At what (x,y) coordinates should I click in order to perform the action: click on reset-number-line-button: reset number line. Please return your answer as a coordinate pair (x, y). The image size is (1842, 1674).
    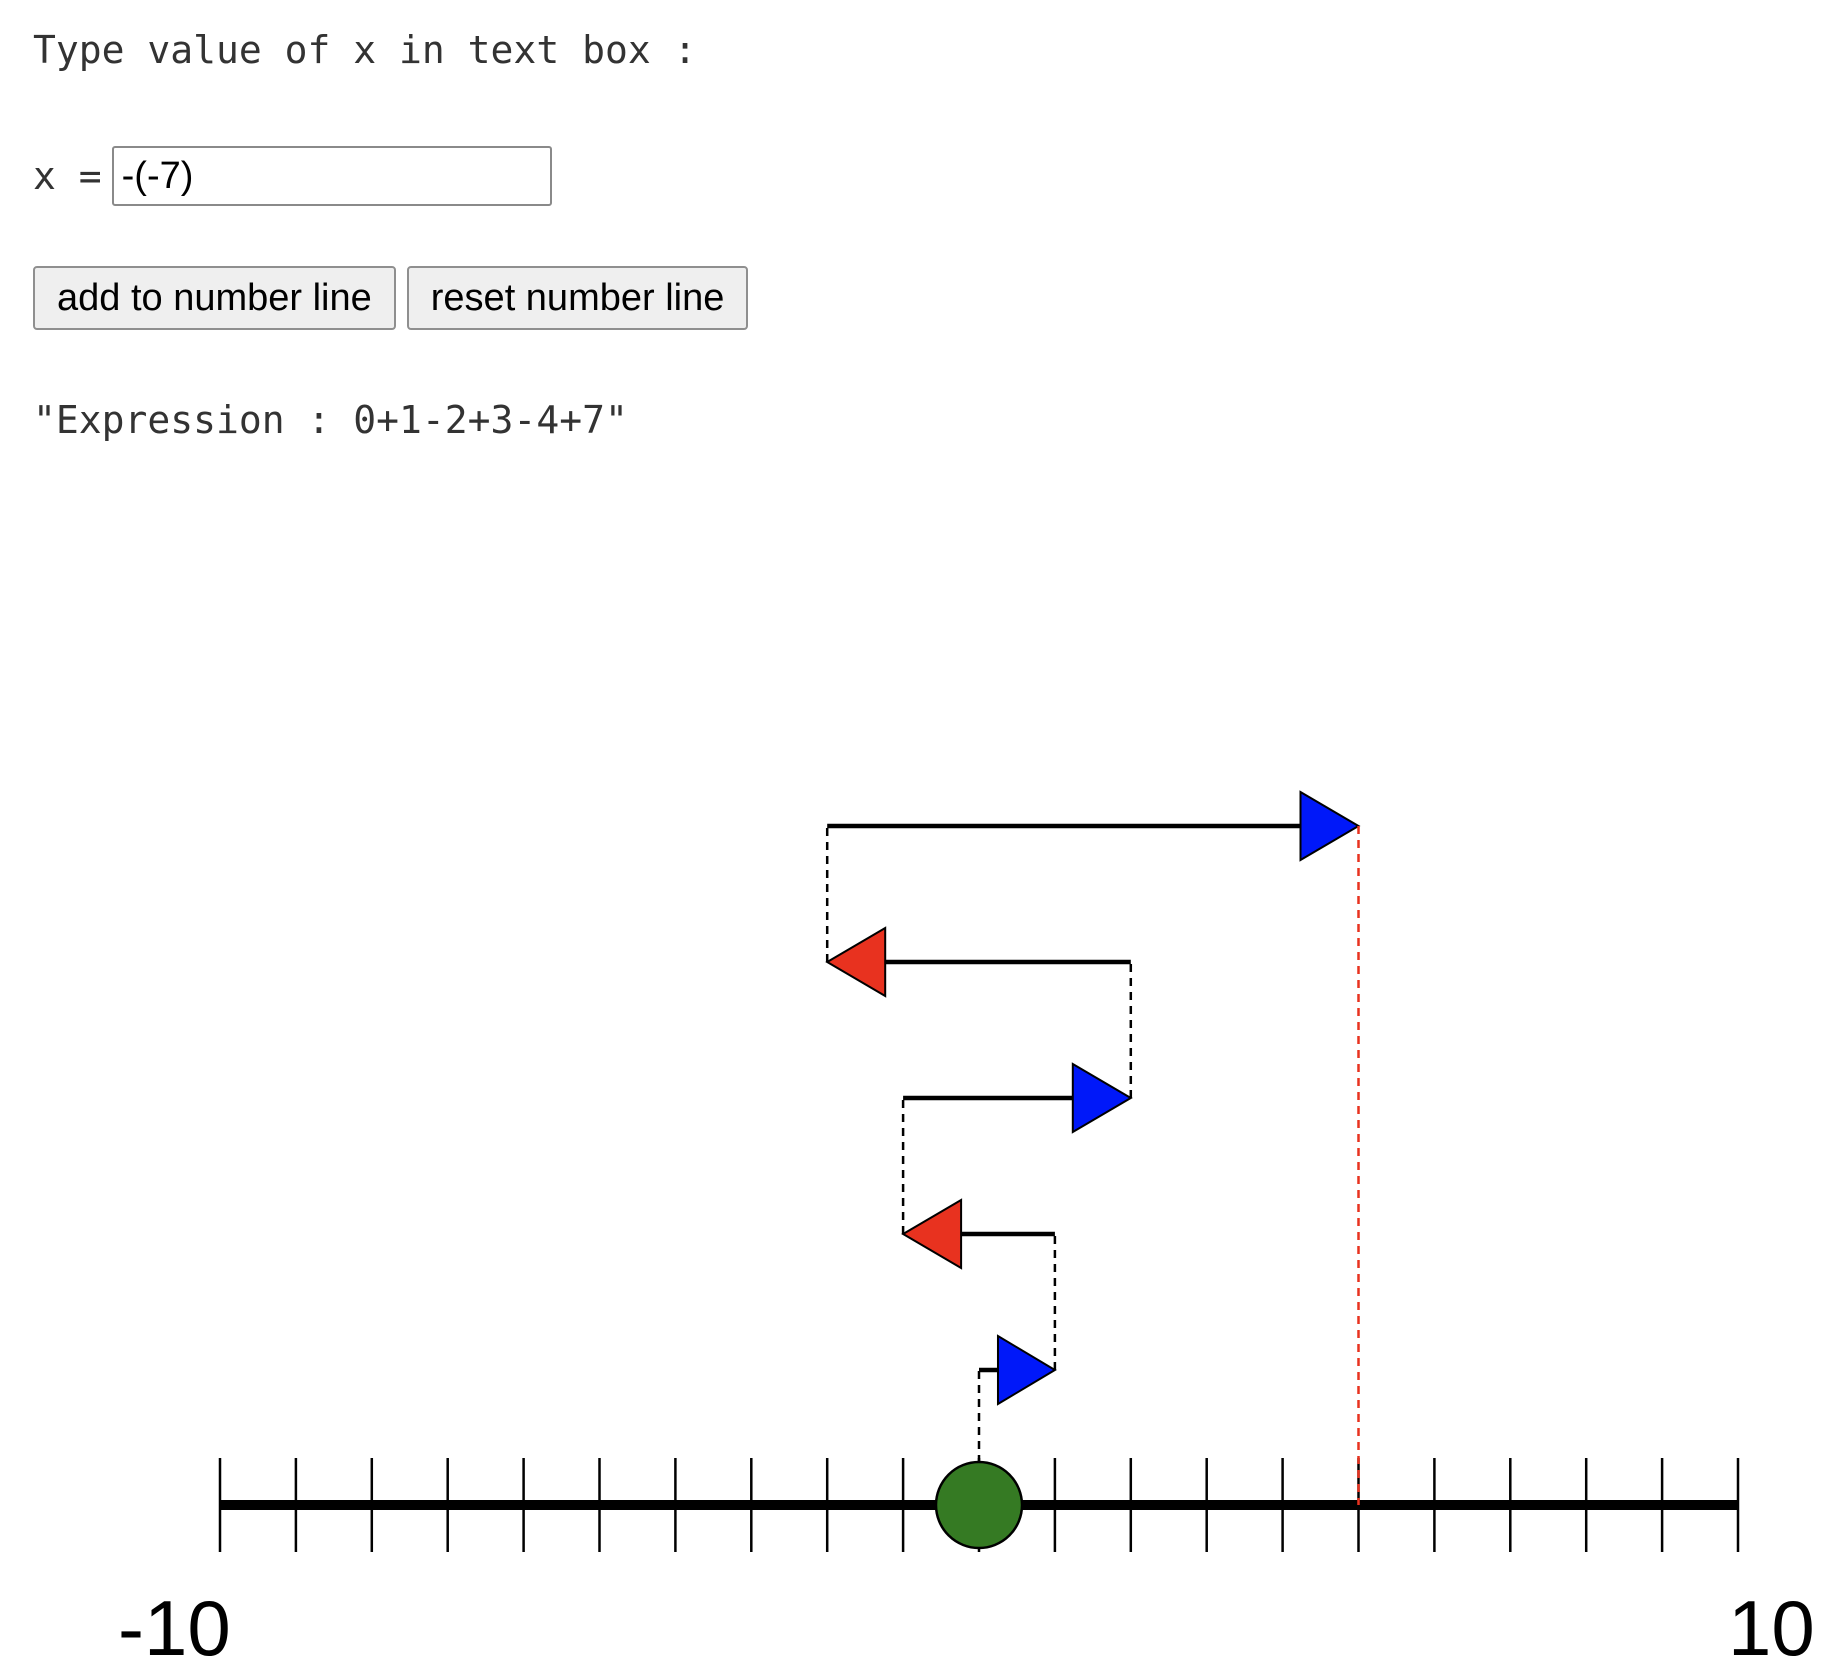
    Looking at the image, I should click on (577, 298).